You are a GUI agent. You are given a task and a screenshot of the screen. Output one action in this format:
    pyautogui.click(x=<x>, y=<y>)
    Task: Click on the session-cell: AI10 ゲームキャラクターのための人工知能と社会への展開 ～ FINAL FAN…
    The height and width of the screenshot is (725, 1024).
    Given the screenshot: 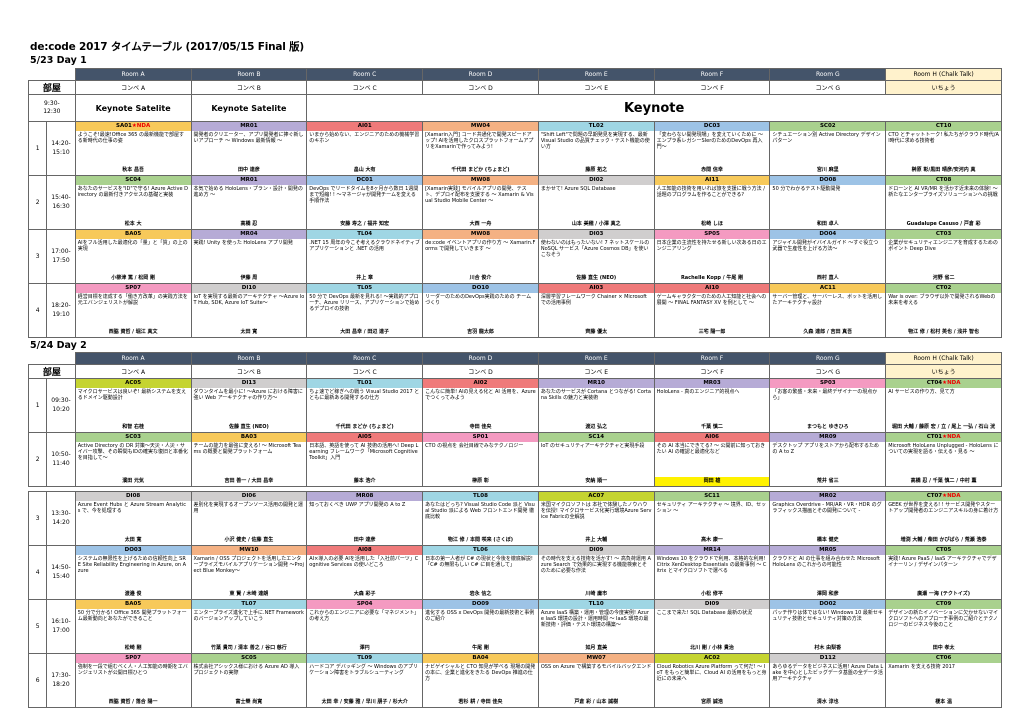 What is the action you would take?
    pyautogui.click(x=712, y=310)
    